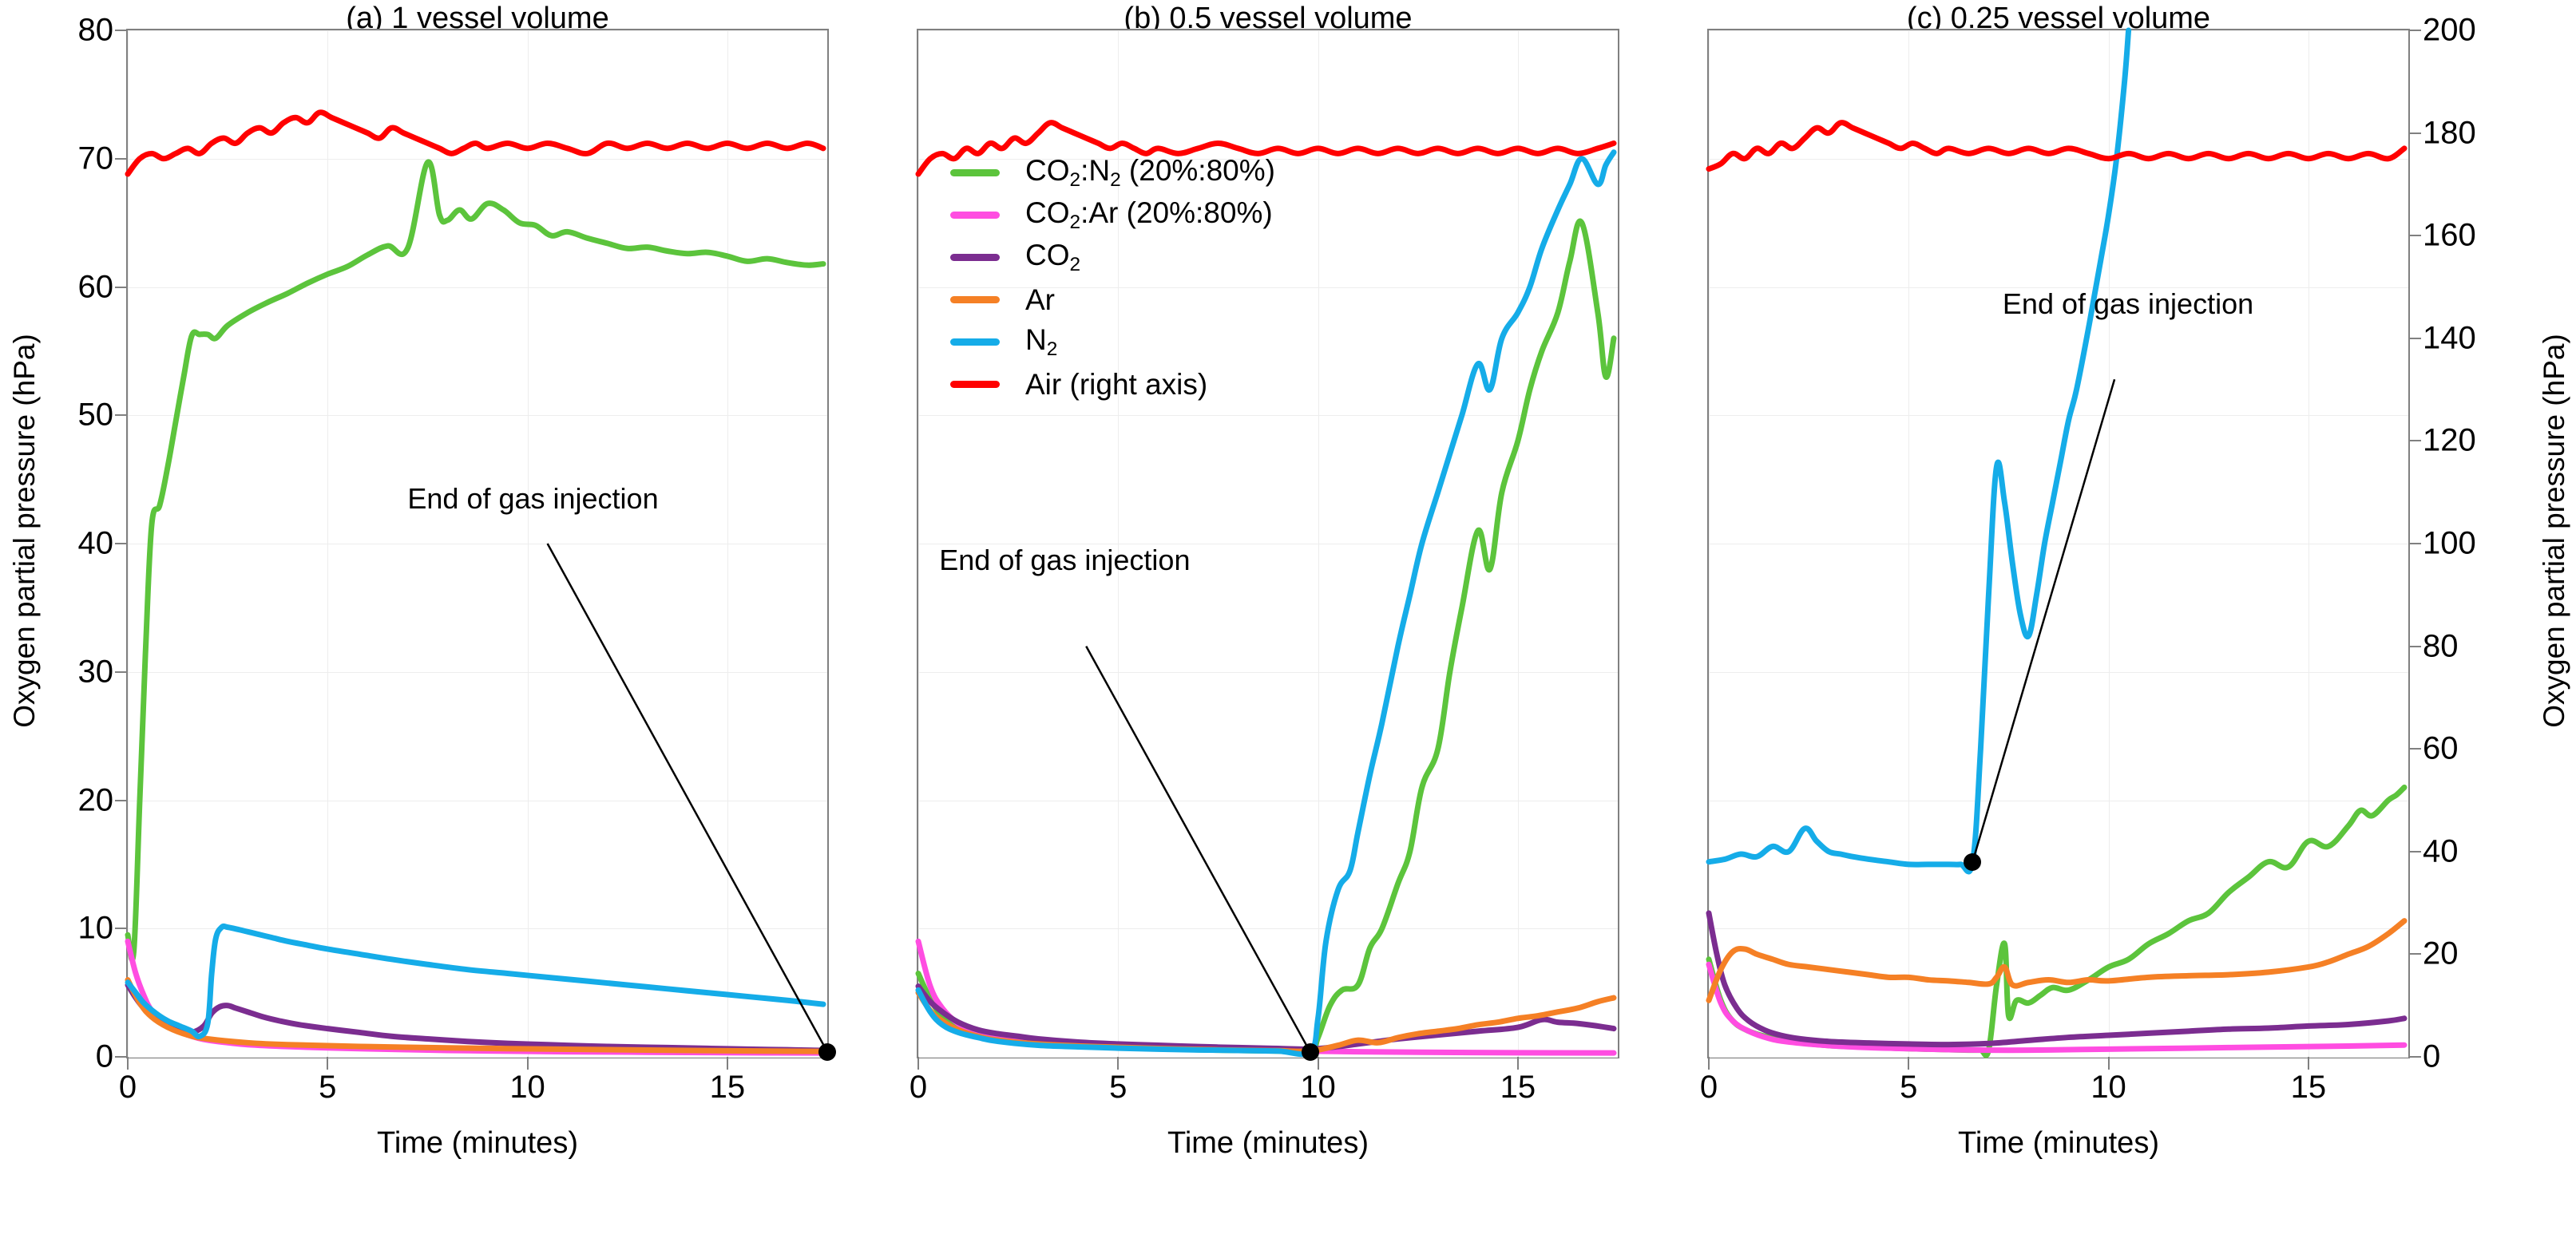  I want to click on legend-item-co2_ar: CO2:Ar (20%:80%), so click(1113, 215).